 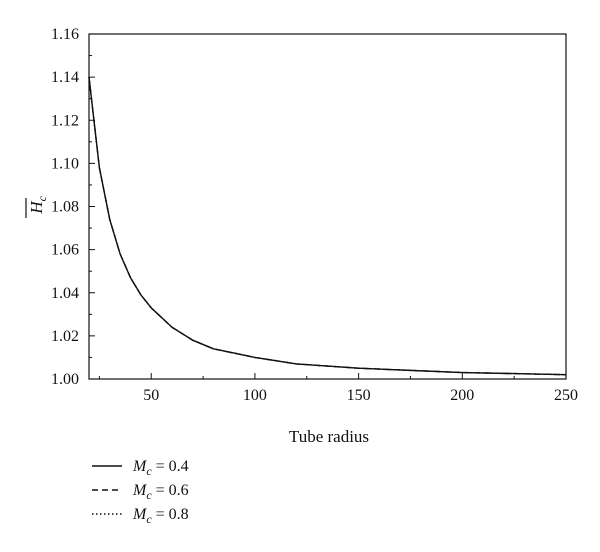 I want to click on x-tick-label: 250, so click(x=566, y=395).